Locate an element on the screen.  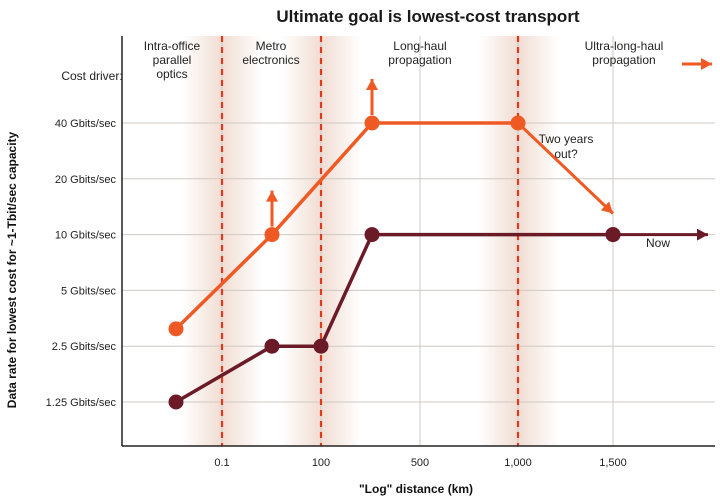
y-tick-label: 2.5 Gbits/sec is located at coordinates (84, 347).